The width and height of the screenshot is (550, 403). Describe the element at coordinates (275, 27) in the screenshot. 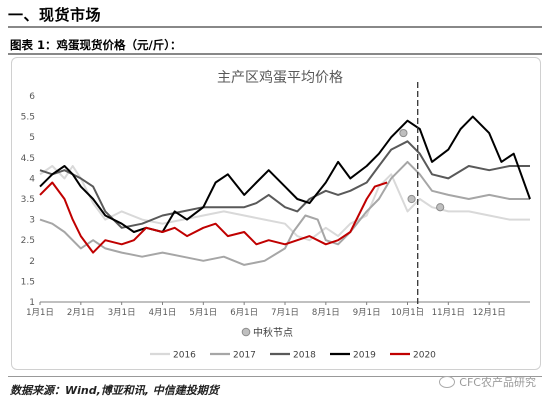

I see `heading-rule` at that location.